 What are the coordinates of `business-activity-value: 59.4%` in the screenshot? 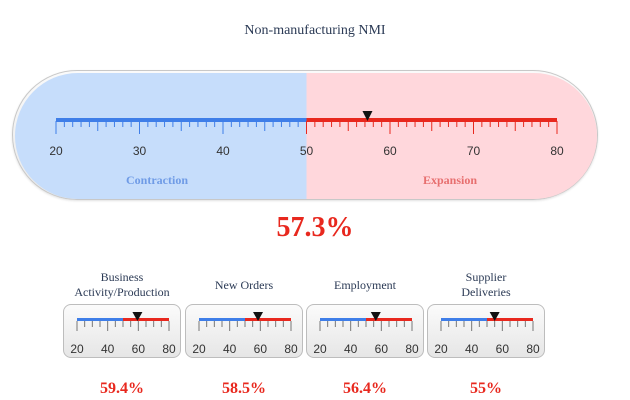 It's located at (122, 388).